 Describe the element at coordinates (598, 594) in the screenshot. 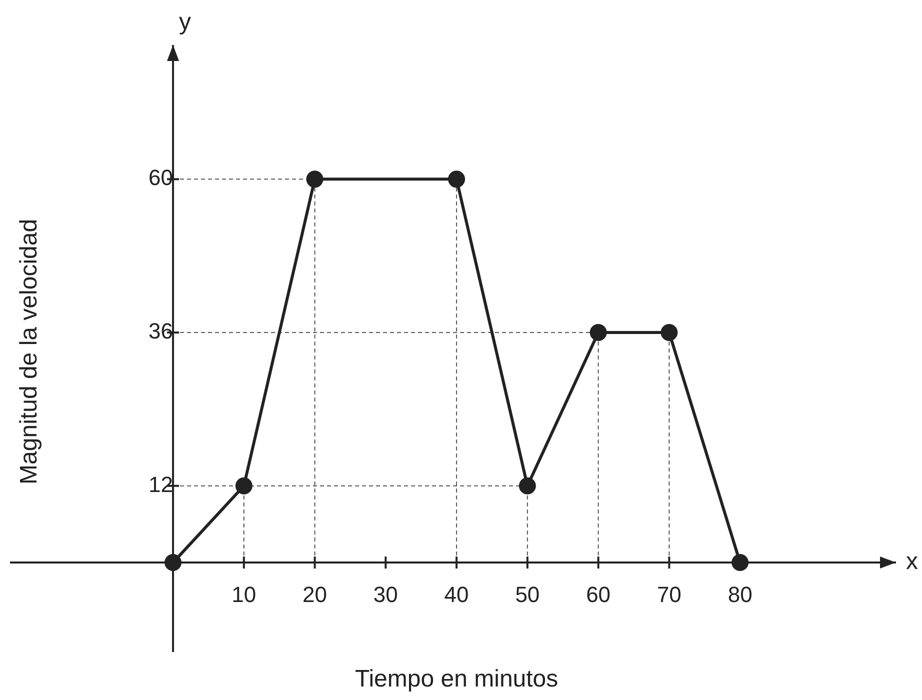

I see `x-tick-label: 60` at that location.